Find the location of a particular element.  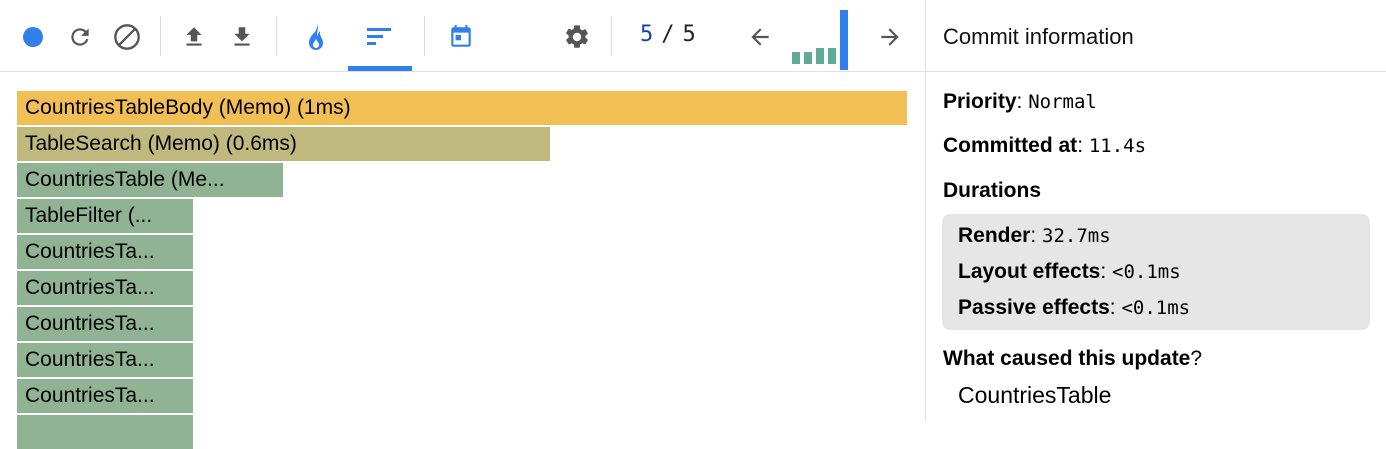

gear-icon is located at coordinates (577, 36).